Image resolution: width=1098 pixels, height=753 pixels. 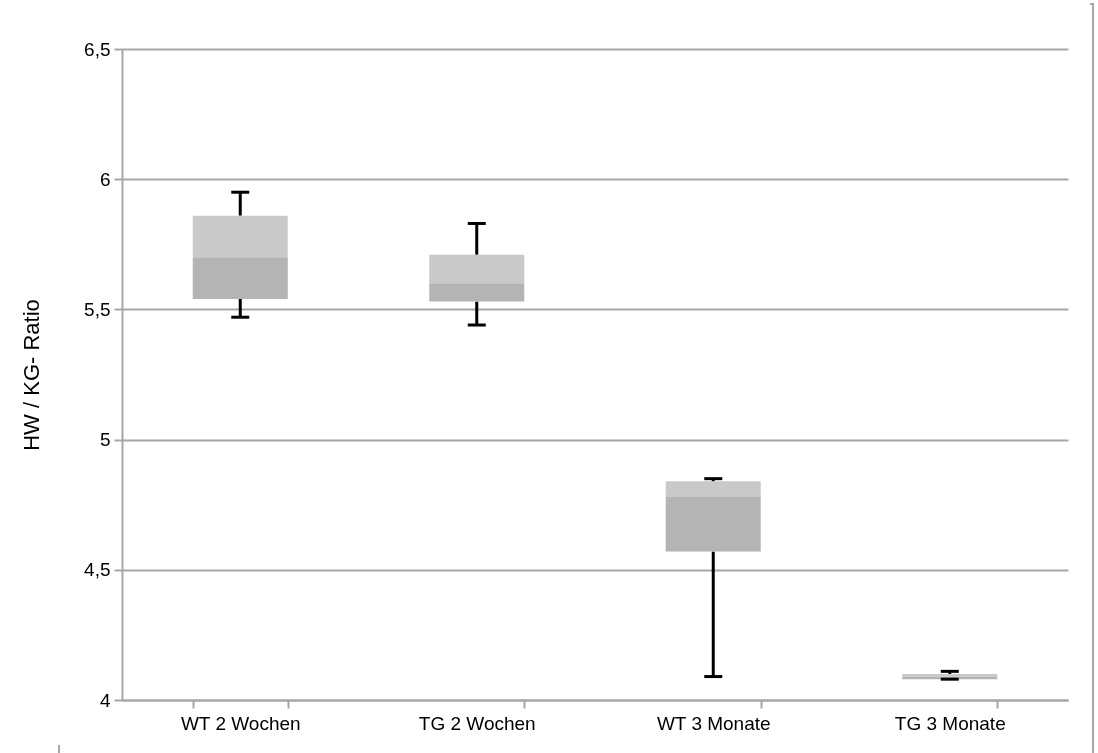 What do you see at coordinates (105, 440) in the screenshot?
I see `y-tick-label: 5` at bounding box center [105, 440].